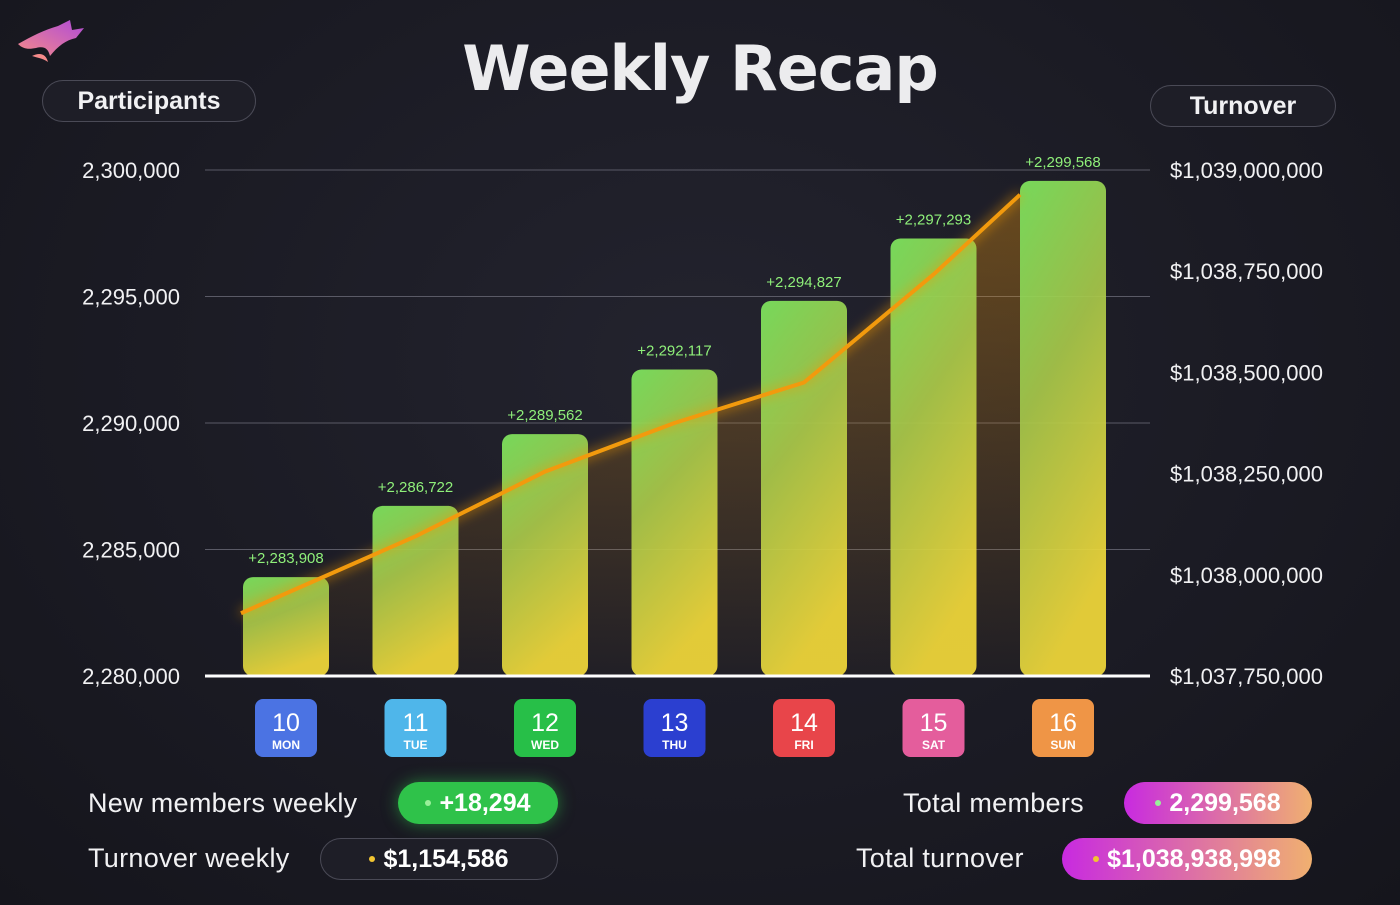 Image resolution: width=1400 pixels, height=905 pixels. I want to click on right-tick-label: $1,037,750,000, so click(1246, 676).